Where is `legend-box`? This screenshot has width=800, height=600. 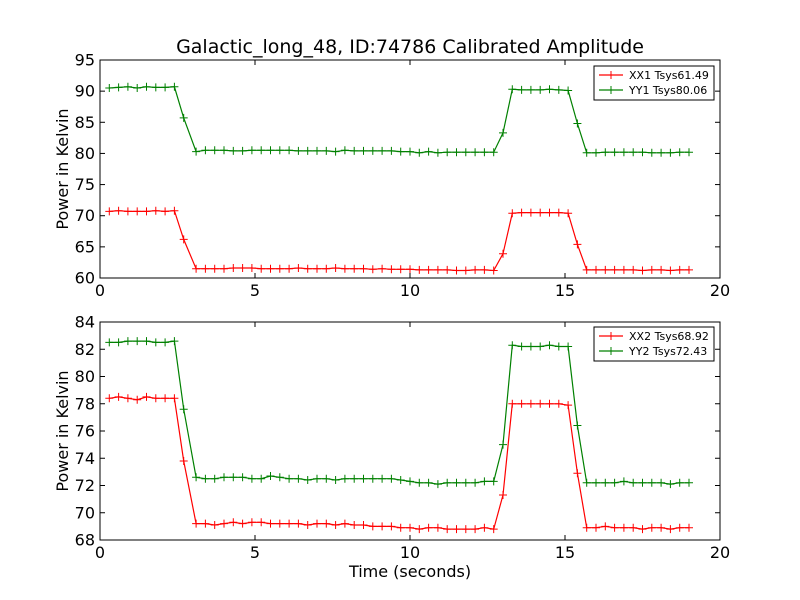 legend-box is located at coordinates (654, 344).